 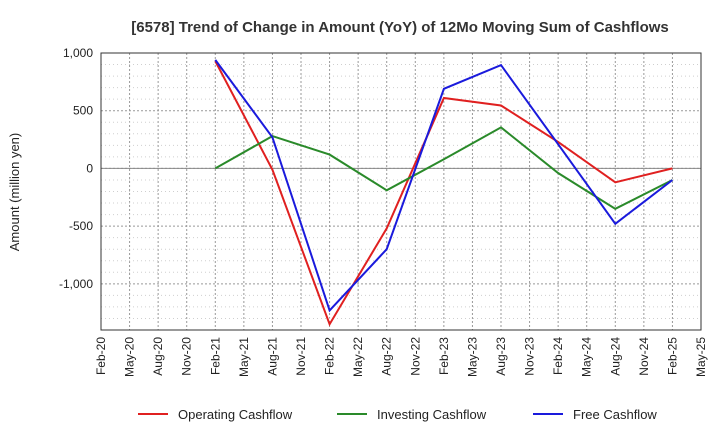 I want to click on legend-item-operating-cashflow: Operating Cashflow, so click(x=215, y=414).